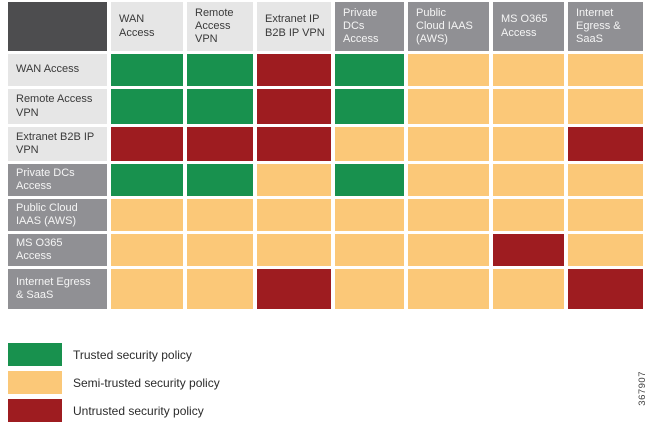 The height and width of the screenshot is (423, 650). Describe the element at coordinates (146, 382) in the screenshot. I see `legend-label: Semi-trusted security policy` at that location.